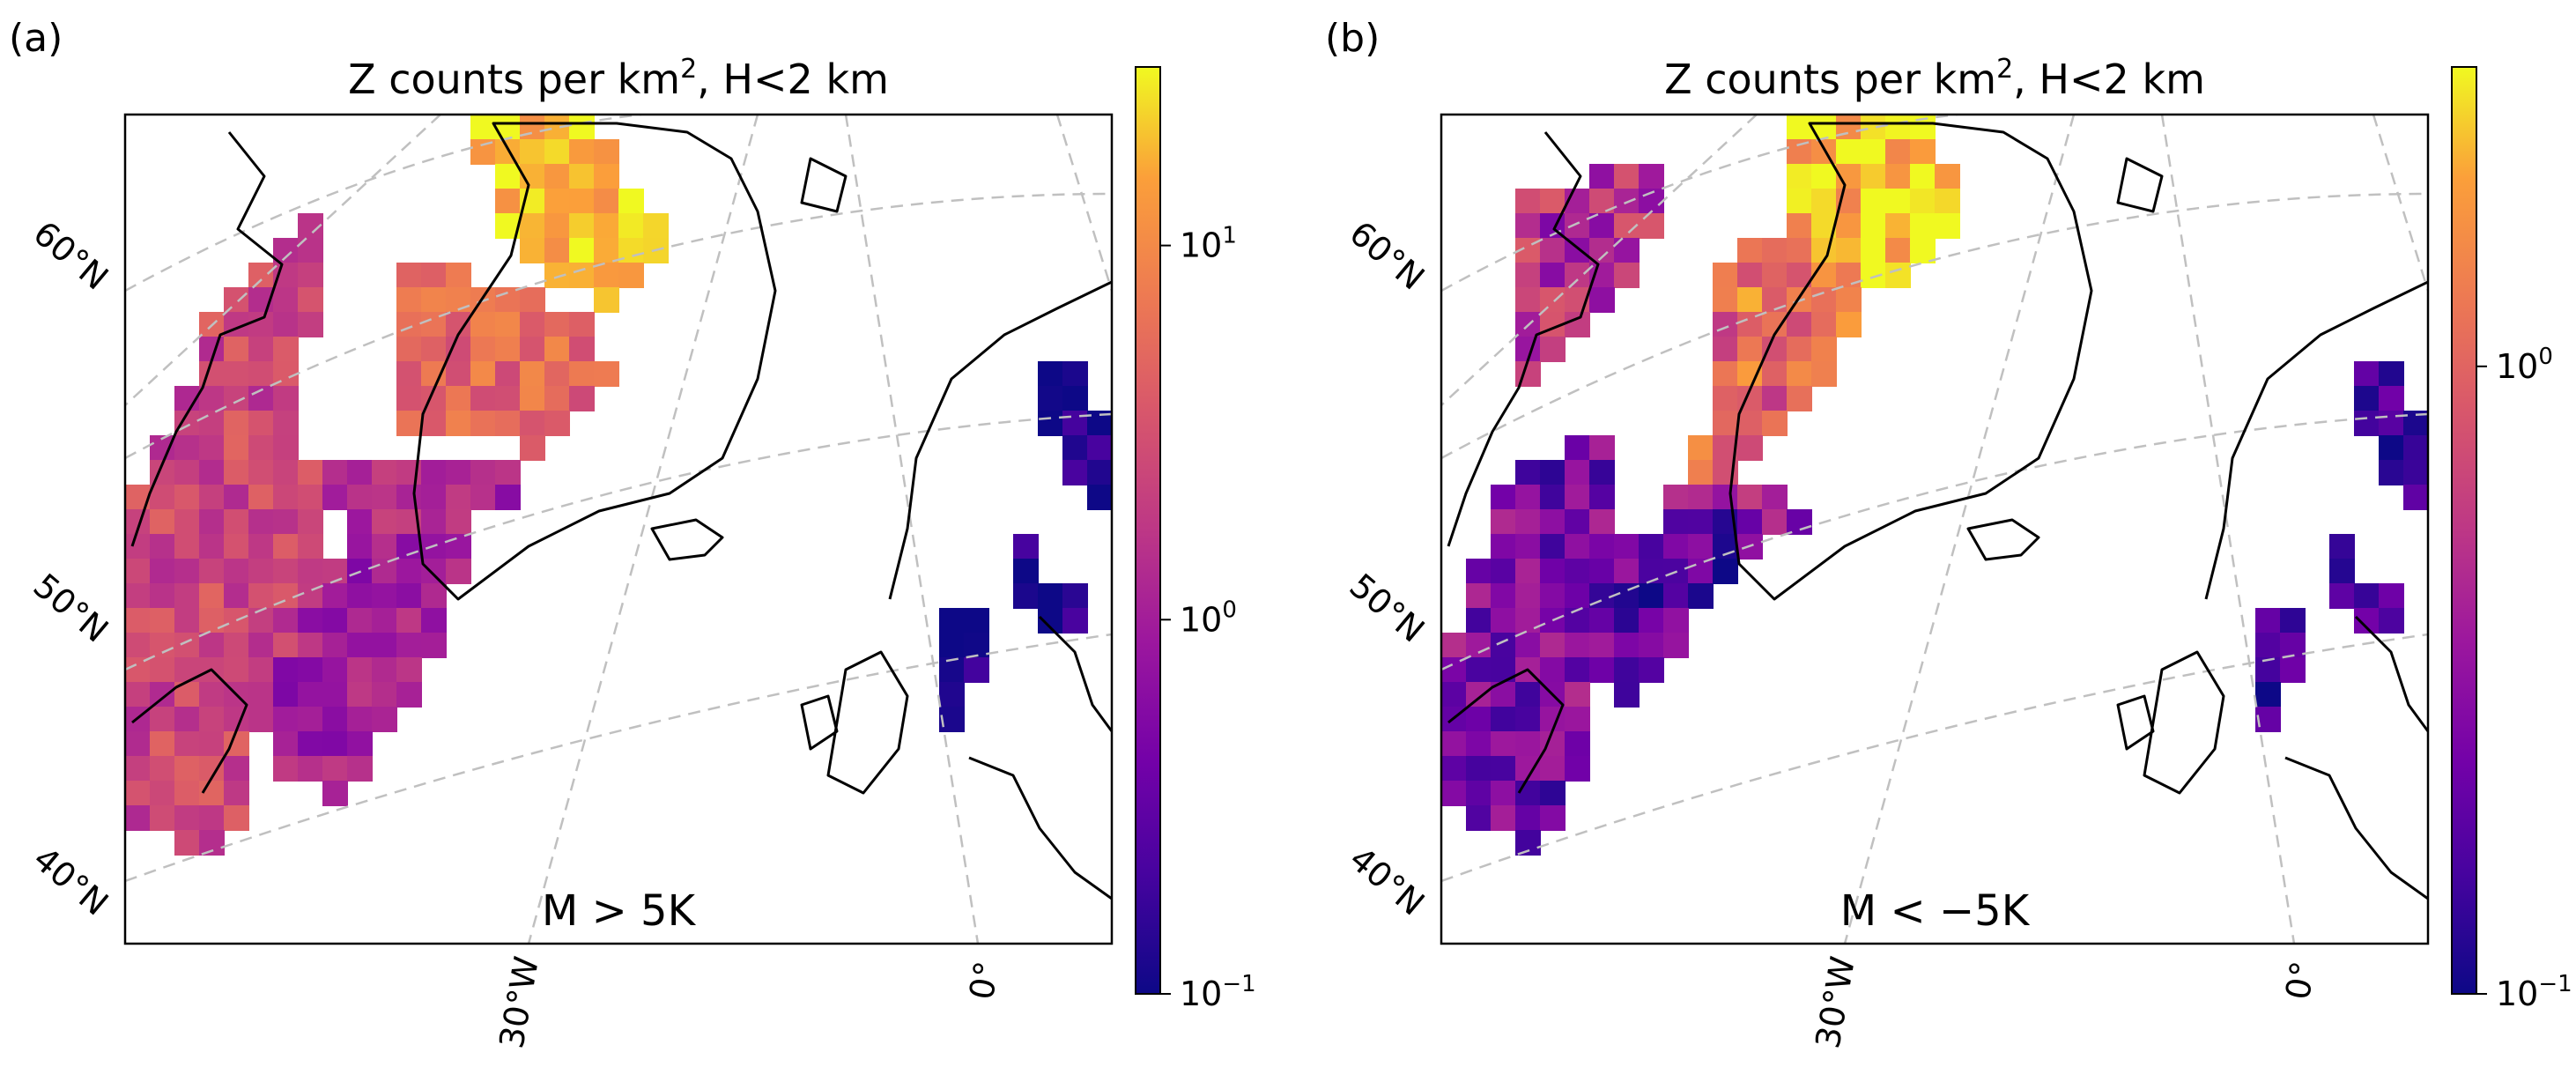 This screenshot has height=1067, width=2576. I want to click on lat-label-60: 60°N, so click(1388, 255).